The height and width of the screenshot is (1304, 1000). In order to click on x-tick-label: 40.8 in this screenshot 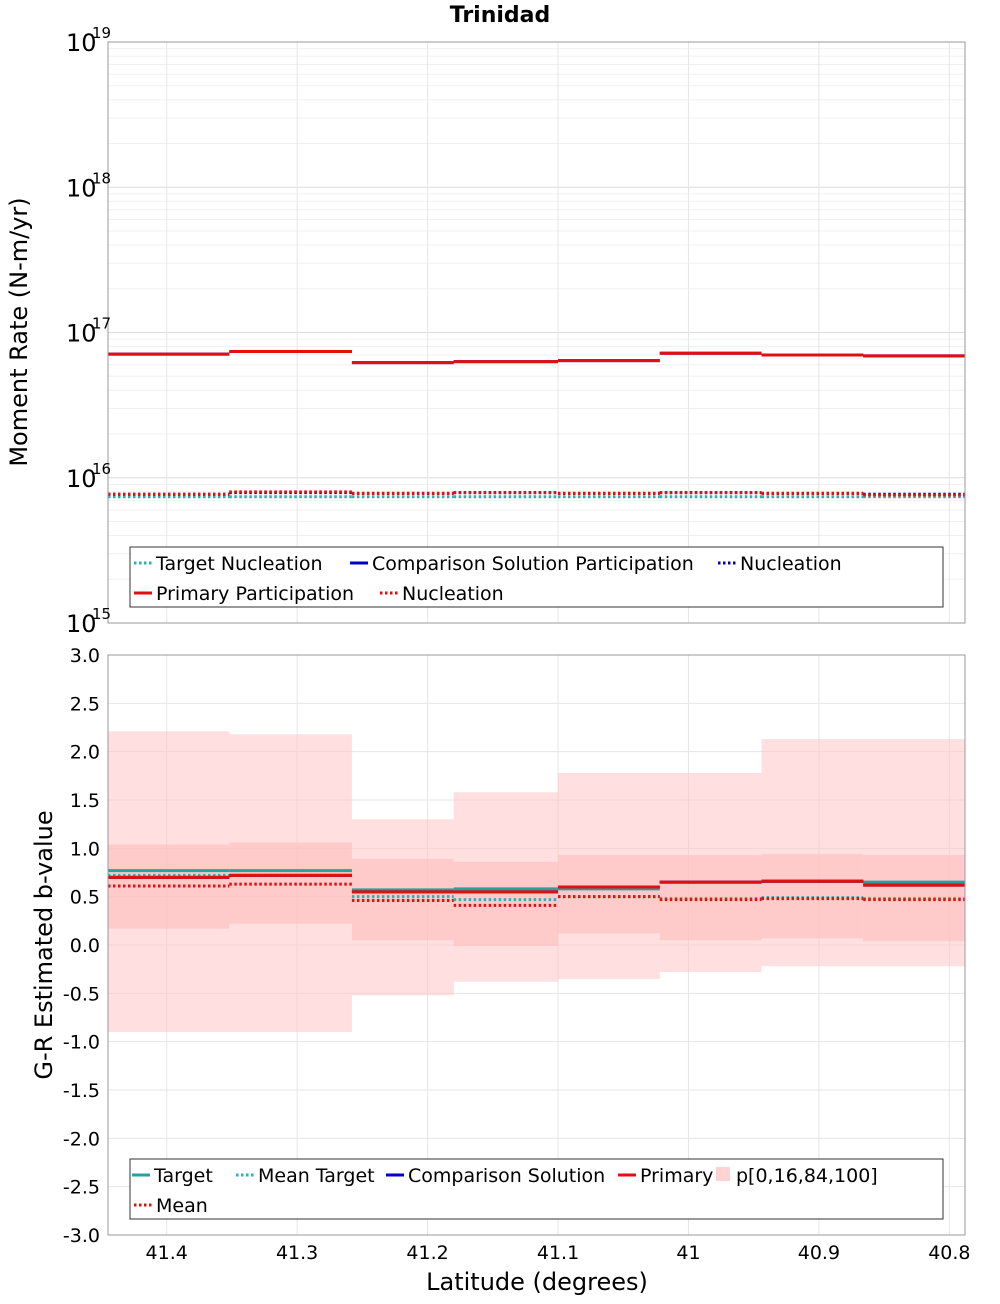, I will do `click(949, 1253)`.